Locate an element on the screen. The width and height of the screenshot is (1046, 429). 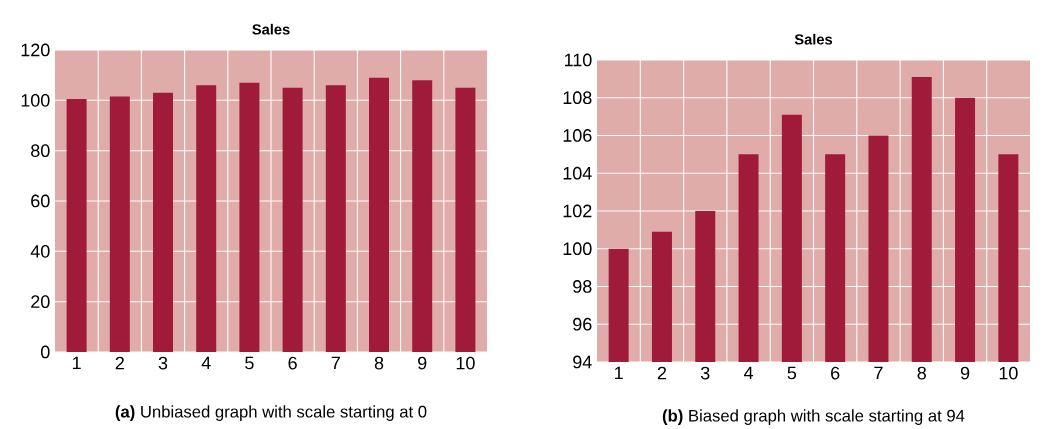
y-tick-label: 20 is located at coordinates (40, 301).